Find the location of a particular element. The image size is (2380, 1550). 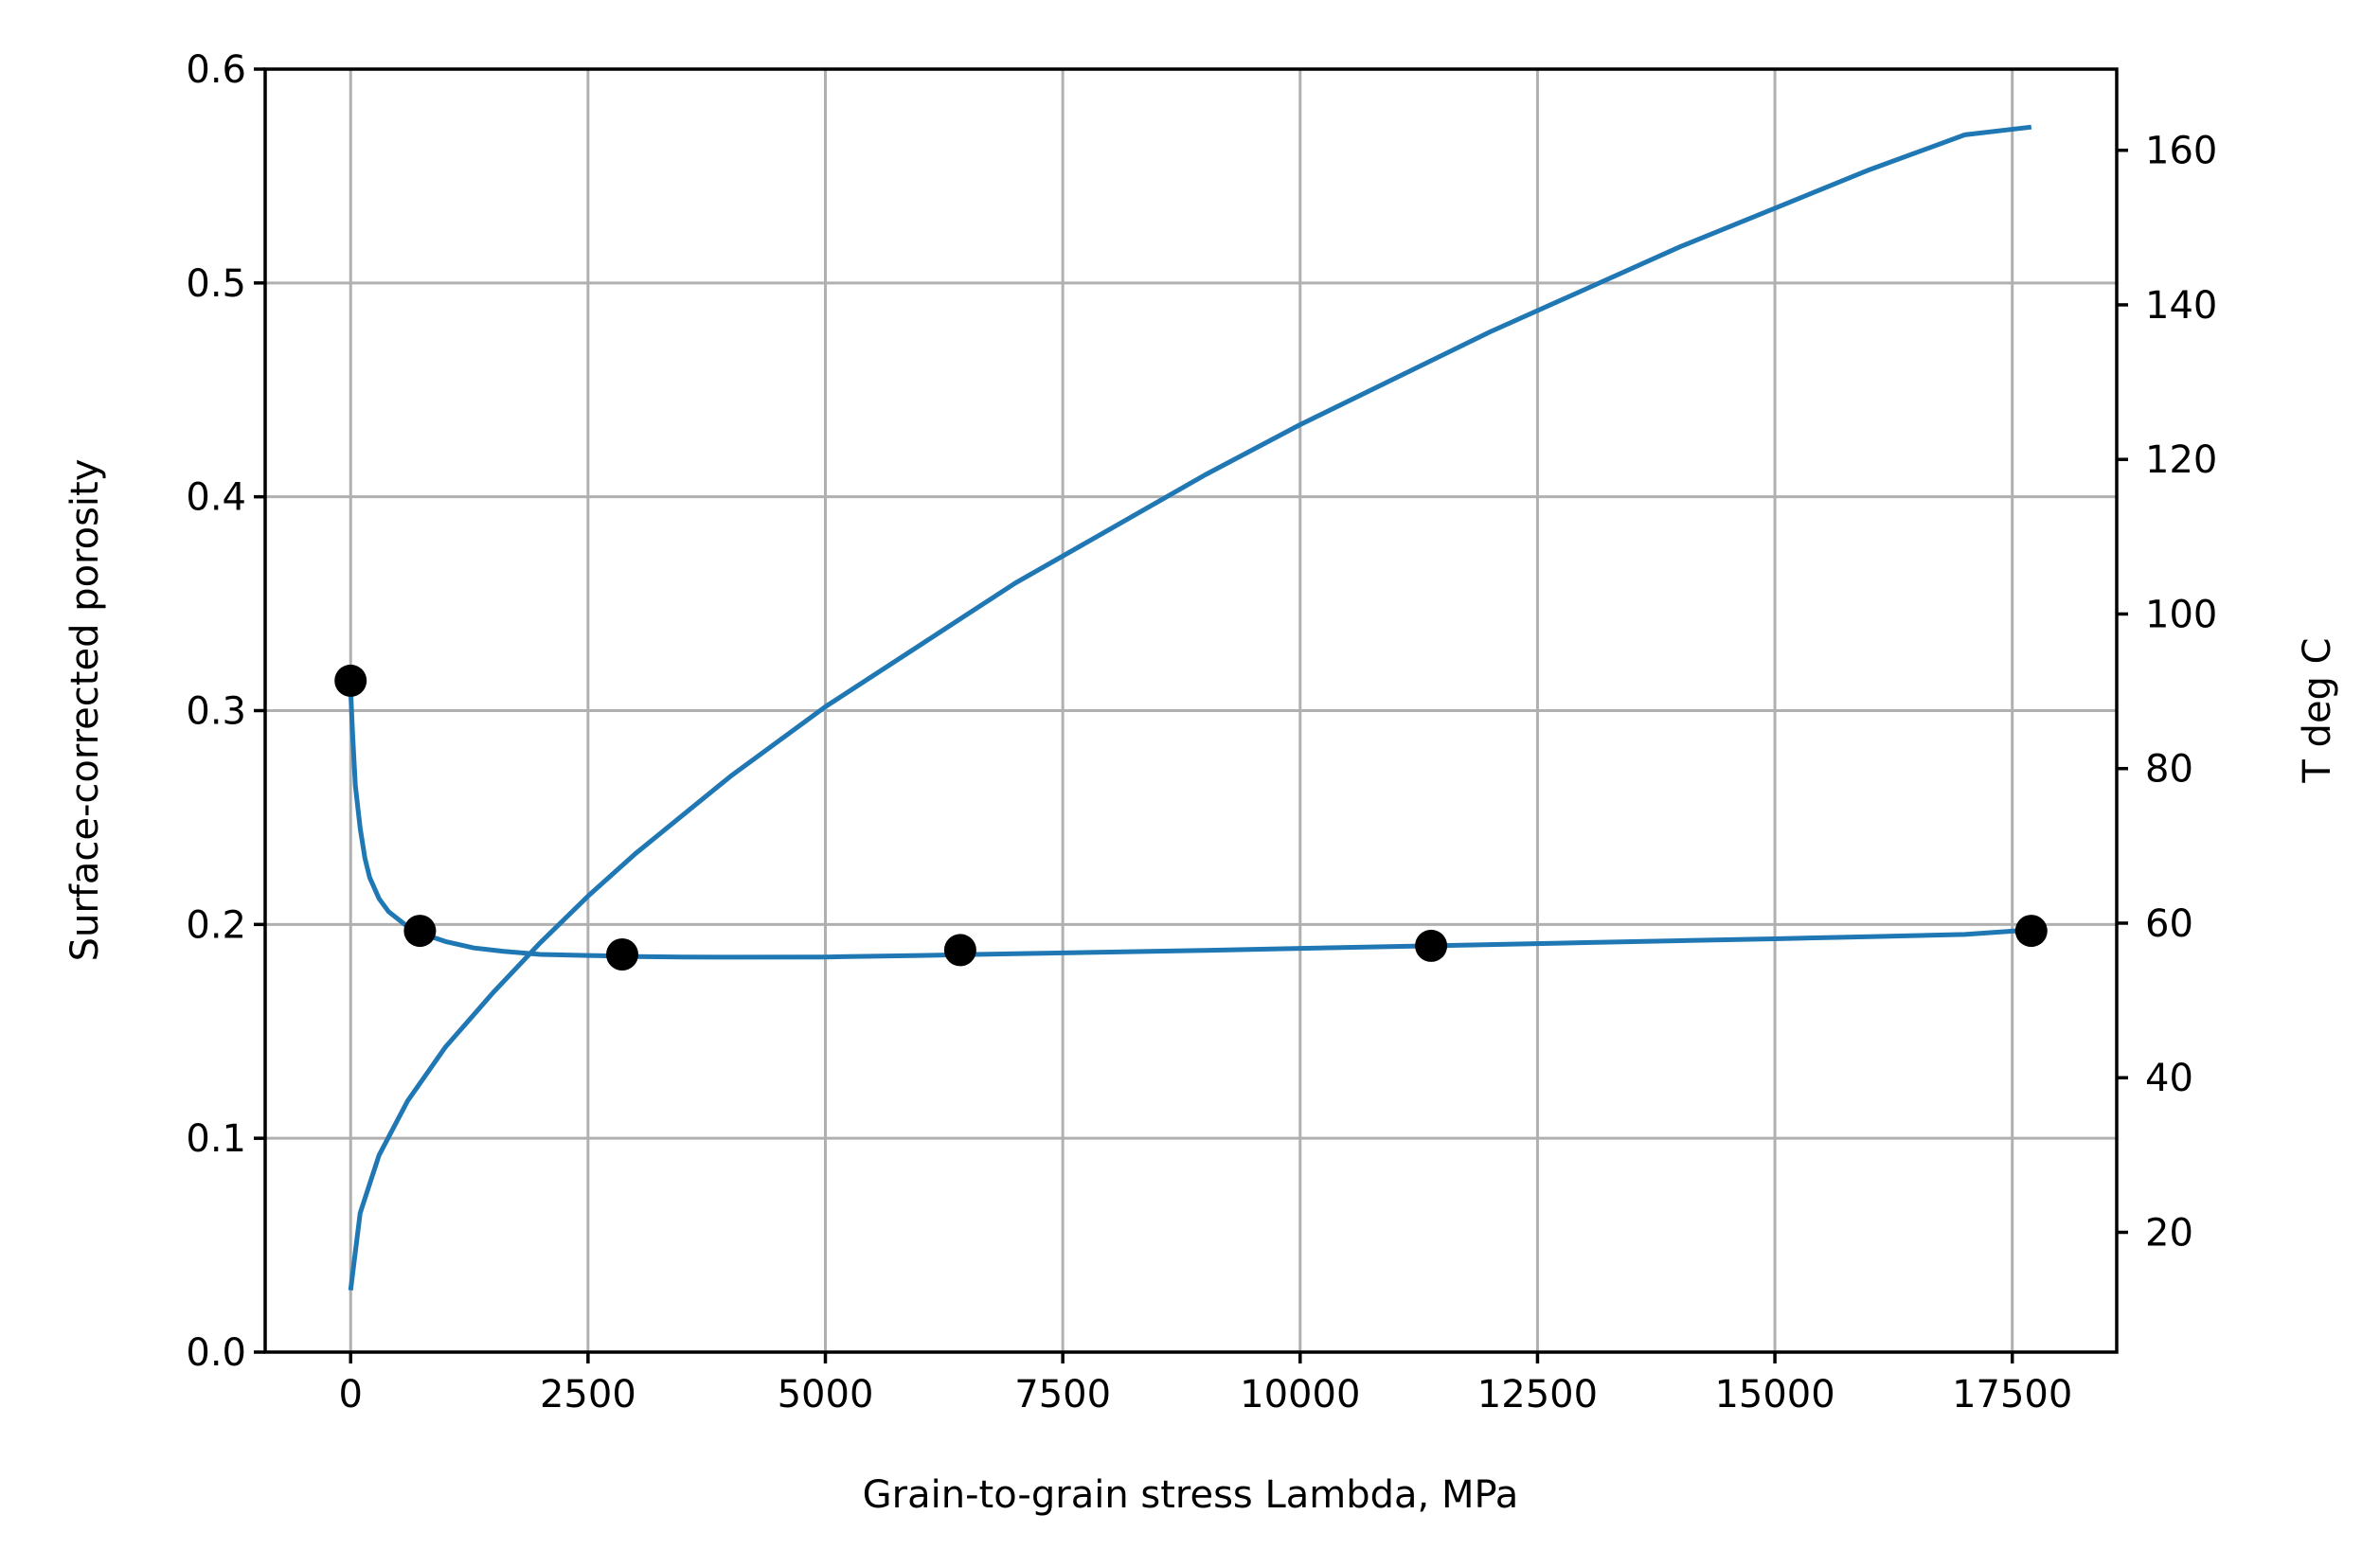

x-tick-label: 10000 is located at coordinates (1300, 1394).